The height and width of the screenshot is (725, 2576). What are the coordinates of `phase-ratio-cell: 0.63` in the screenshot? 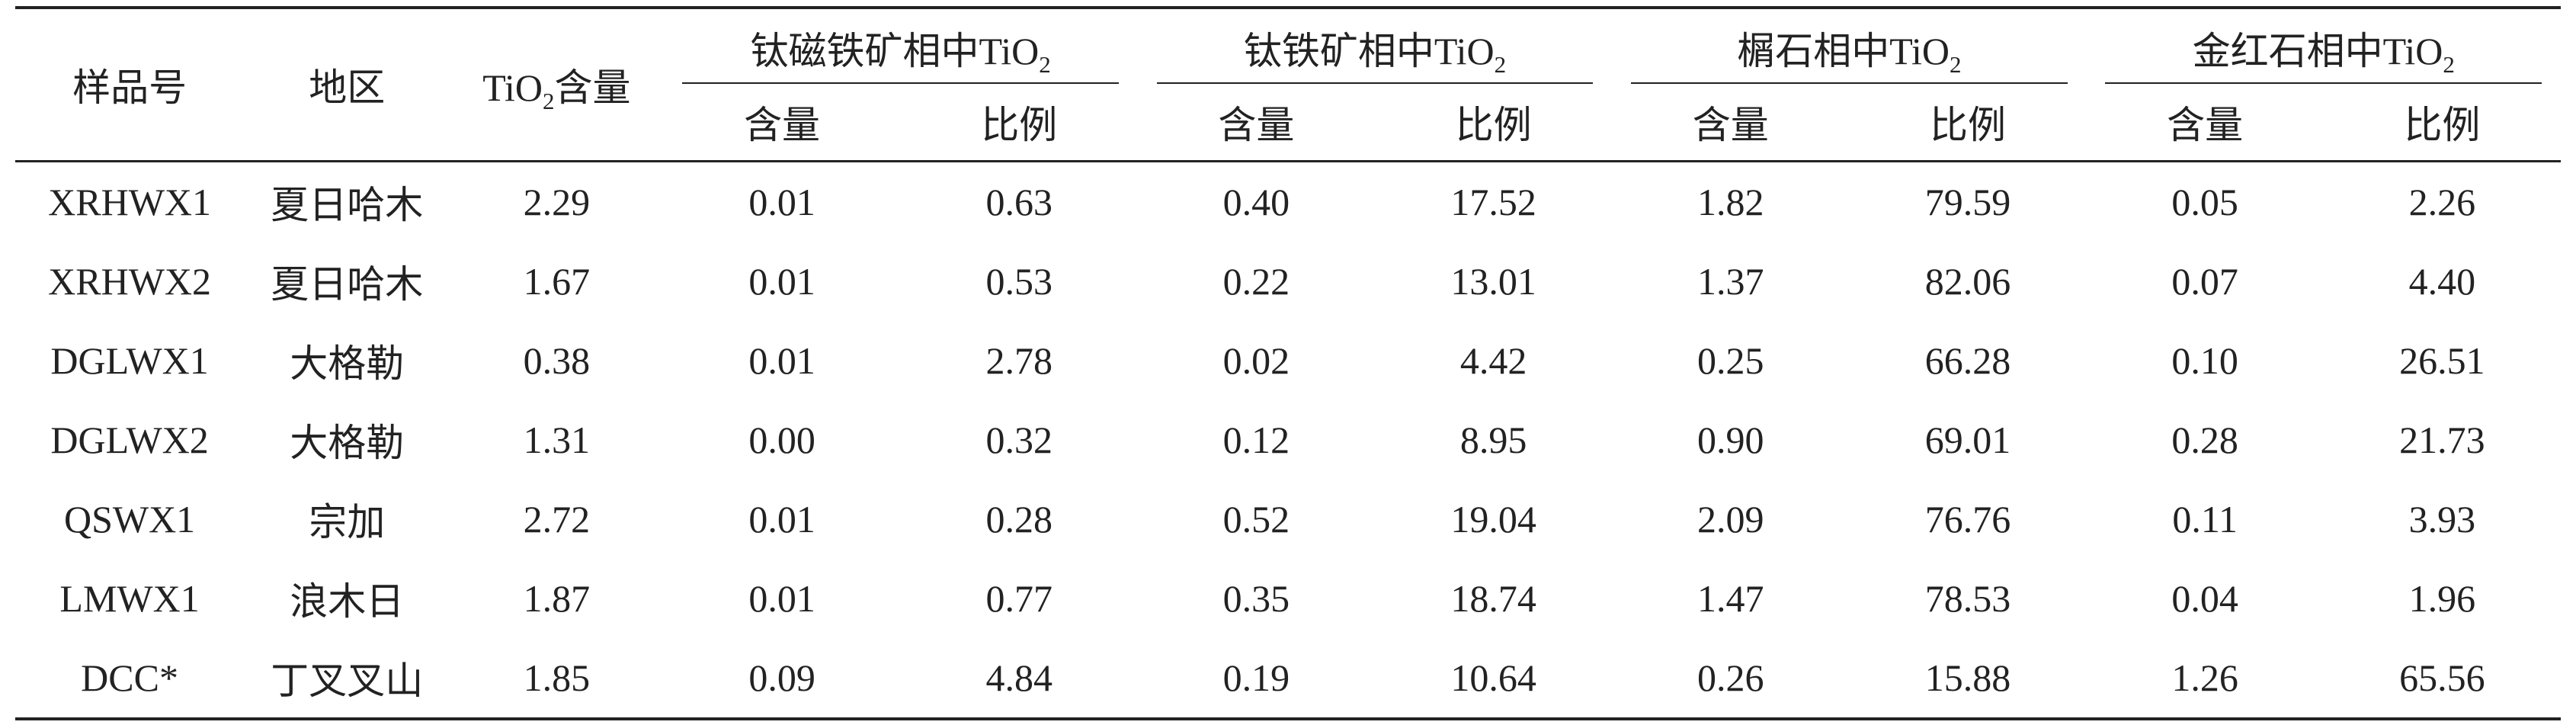 It's located at (1019, 202).